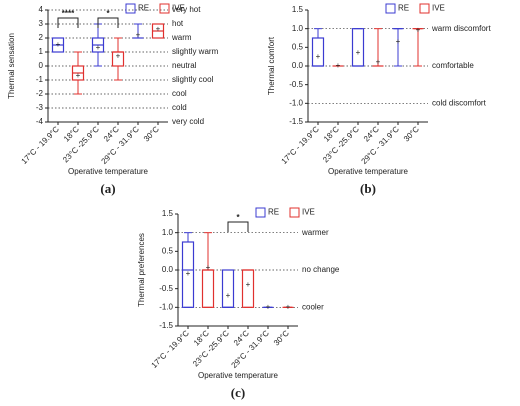  I want to click on scale-label: slightly warm, so click(195, 51).